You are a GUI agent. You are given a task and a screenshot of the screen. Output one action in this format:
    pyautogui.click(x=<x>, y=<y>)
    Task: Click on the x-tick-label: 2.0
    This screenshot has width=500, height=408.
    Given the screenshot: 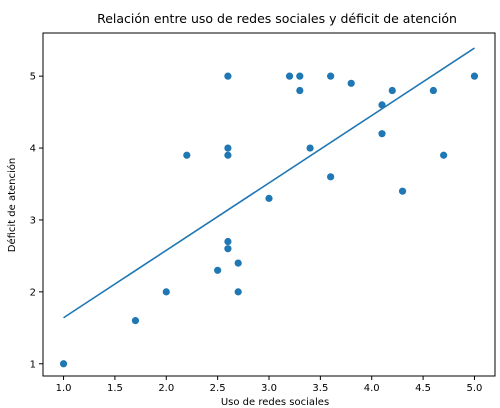 What is the action you would take?
    pyautogui.click(x=166, y=388)
    